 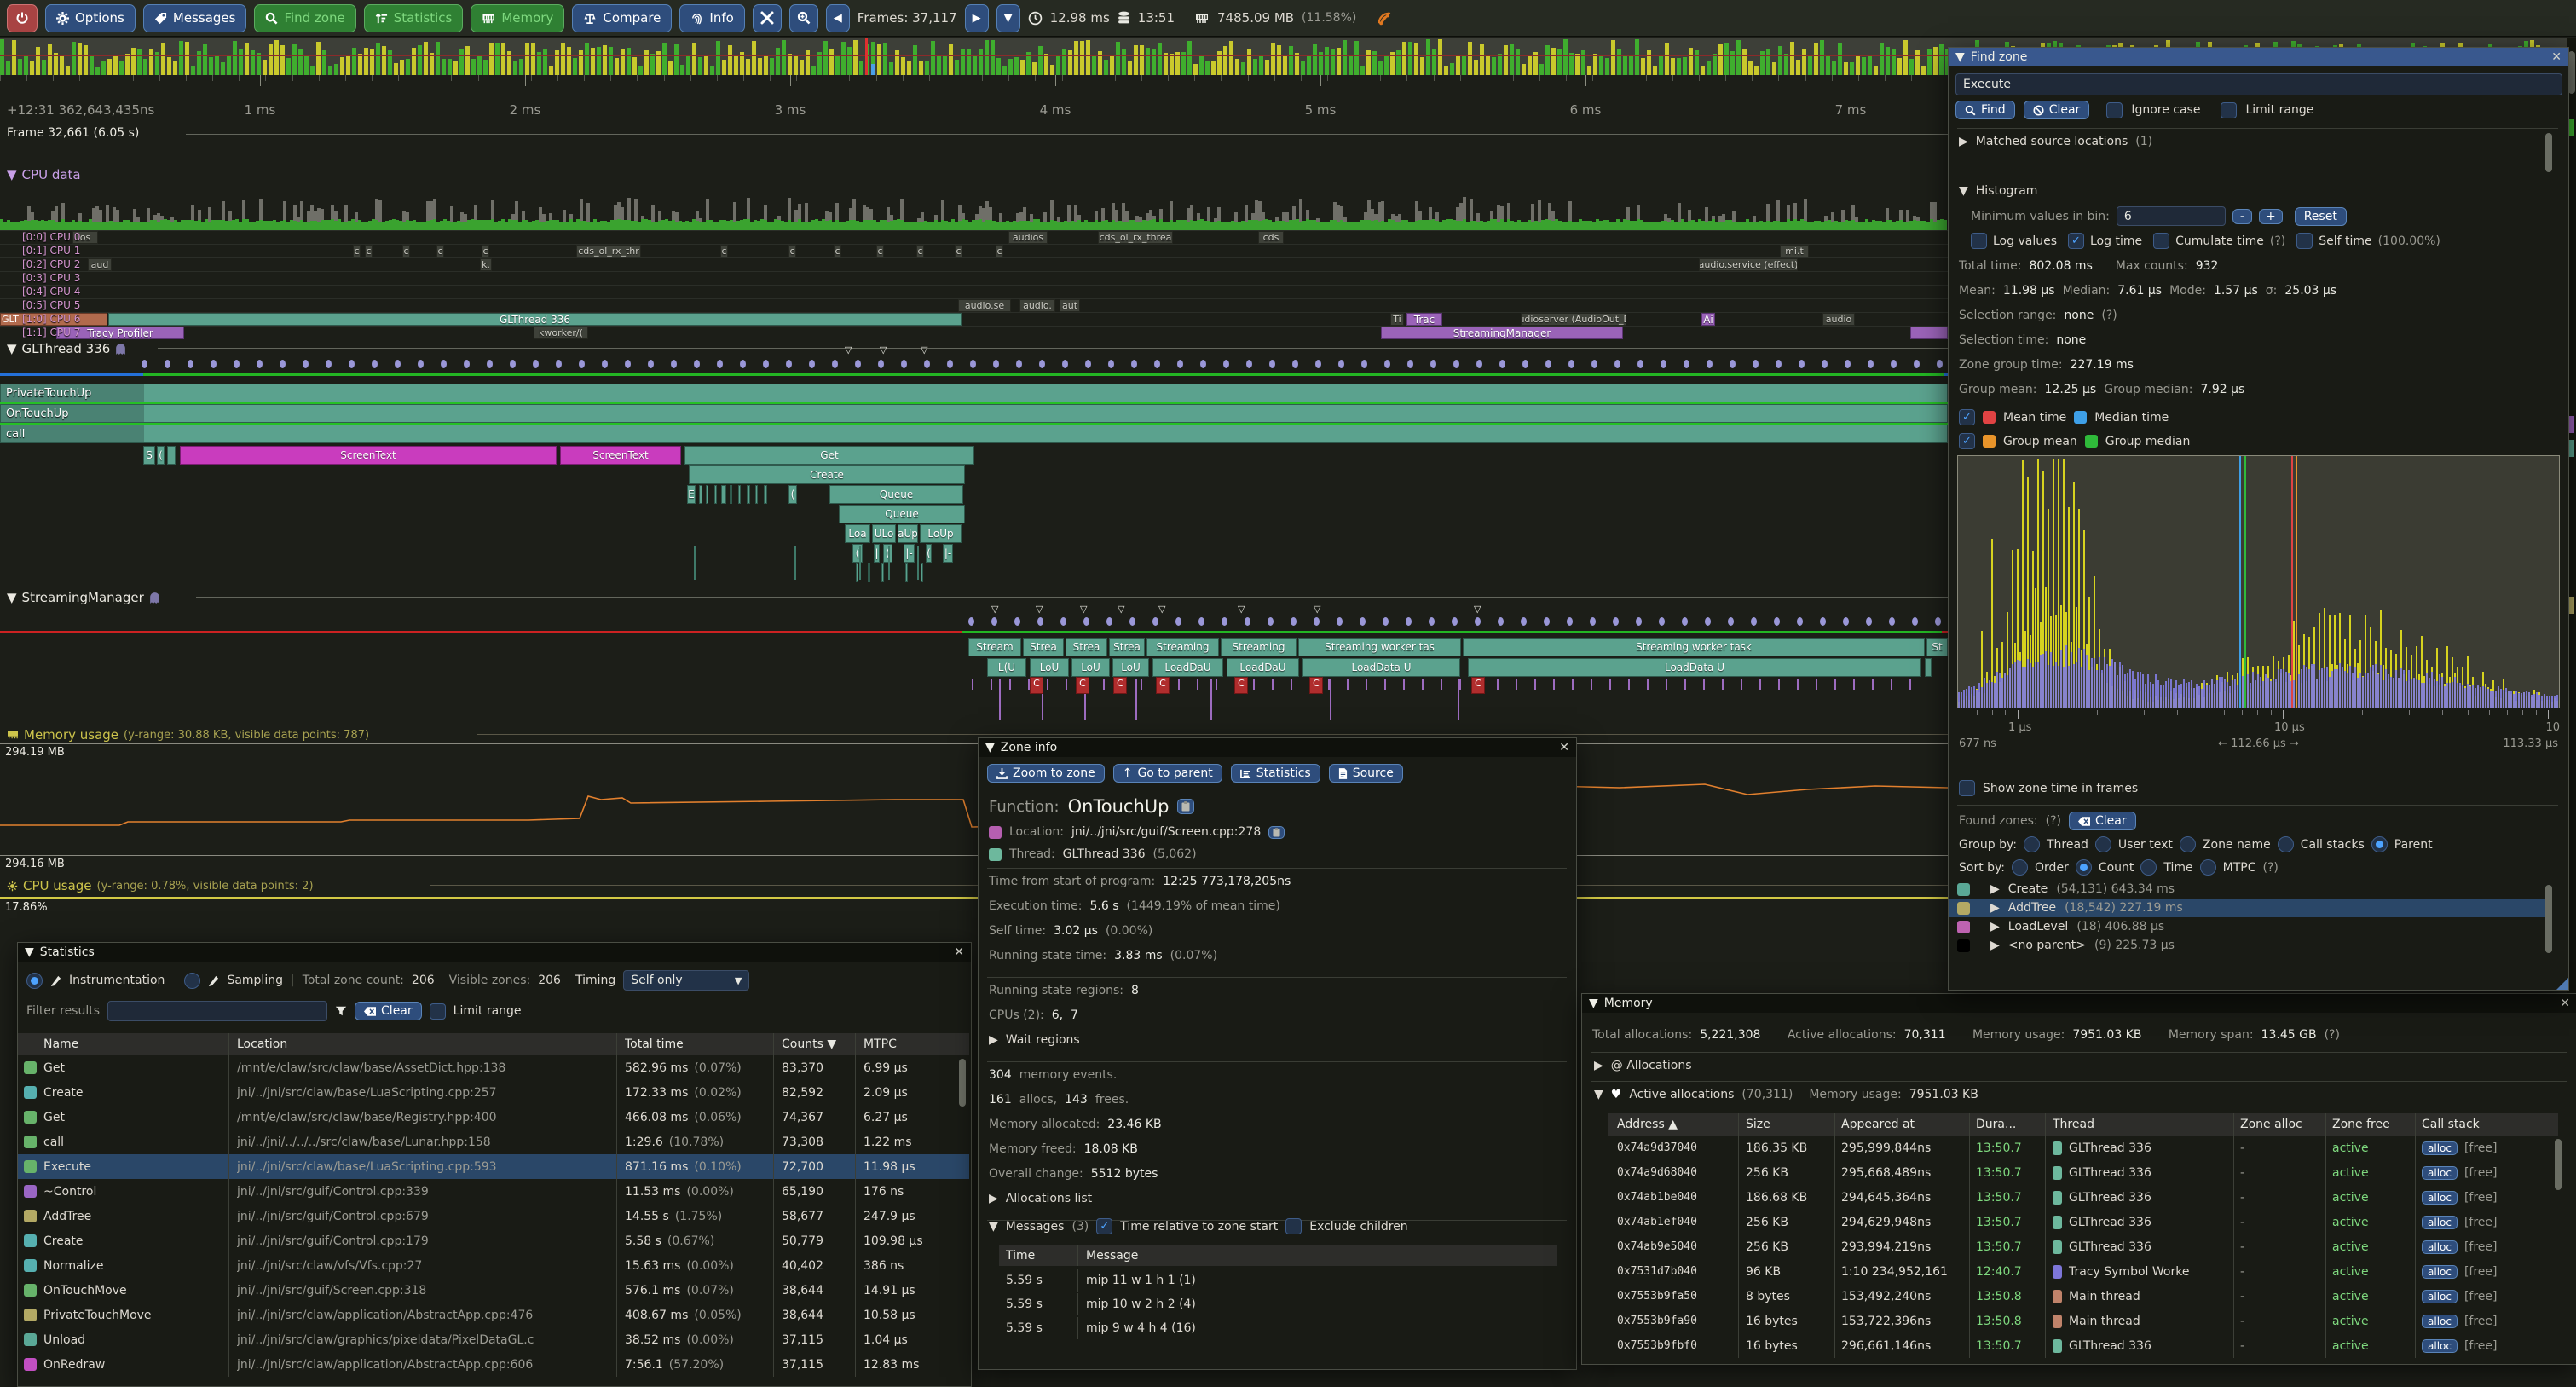 What do you see at coordinates (974, 264) in the screenshot?
I see `cpu-core-row: aud k. audio.service (effect) [0:2] CPU 2` at bounding box center [974, 264].